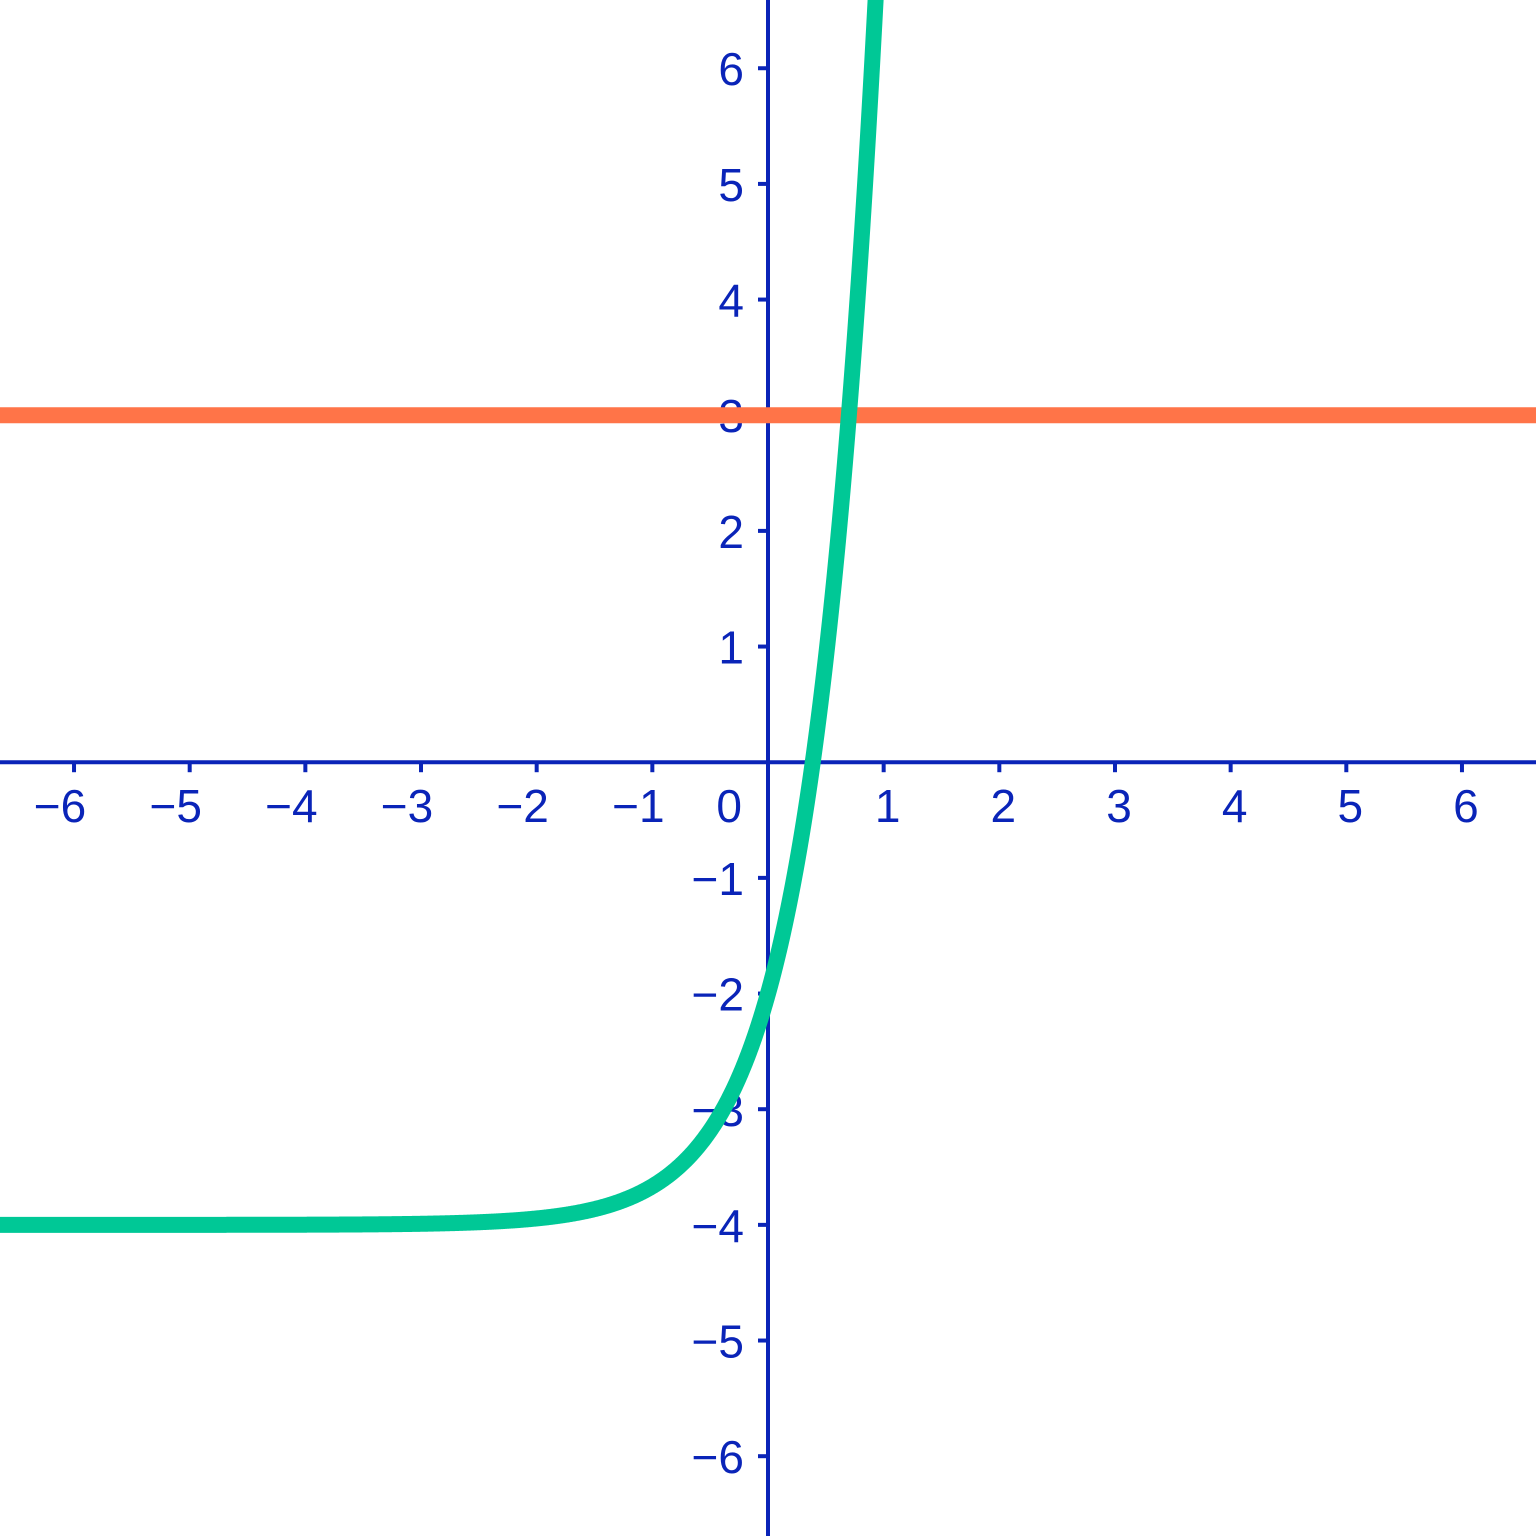 This screenshot has height=1536, width=1536. What do you see at coordinates (731, 69) in the screenshot?
I see `y-tick-label: 6` at bounding box center [731, 69].